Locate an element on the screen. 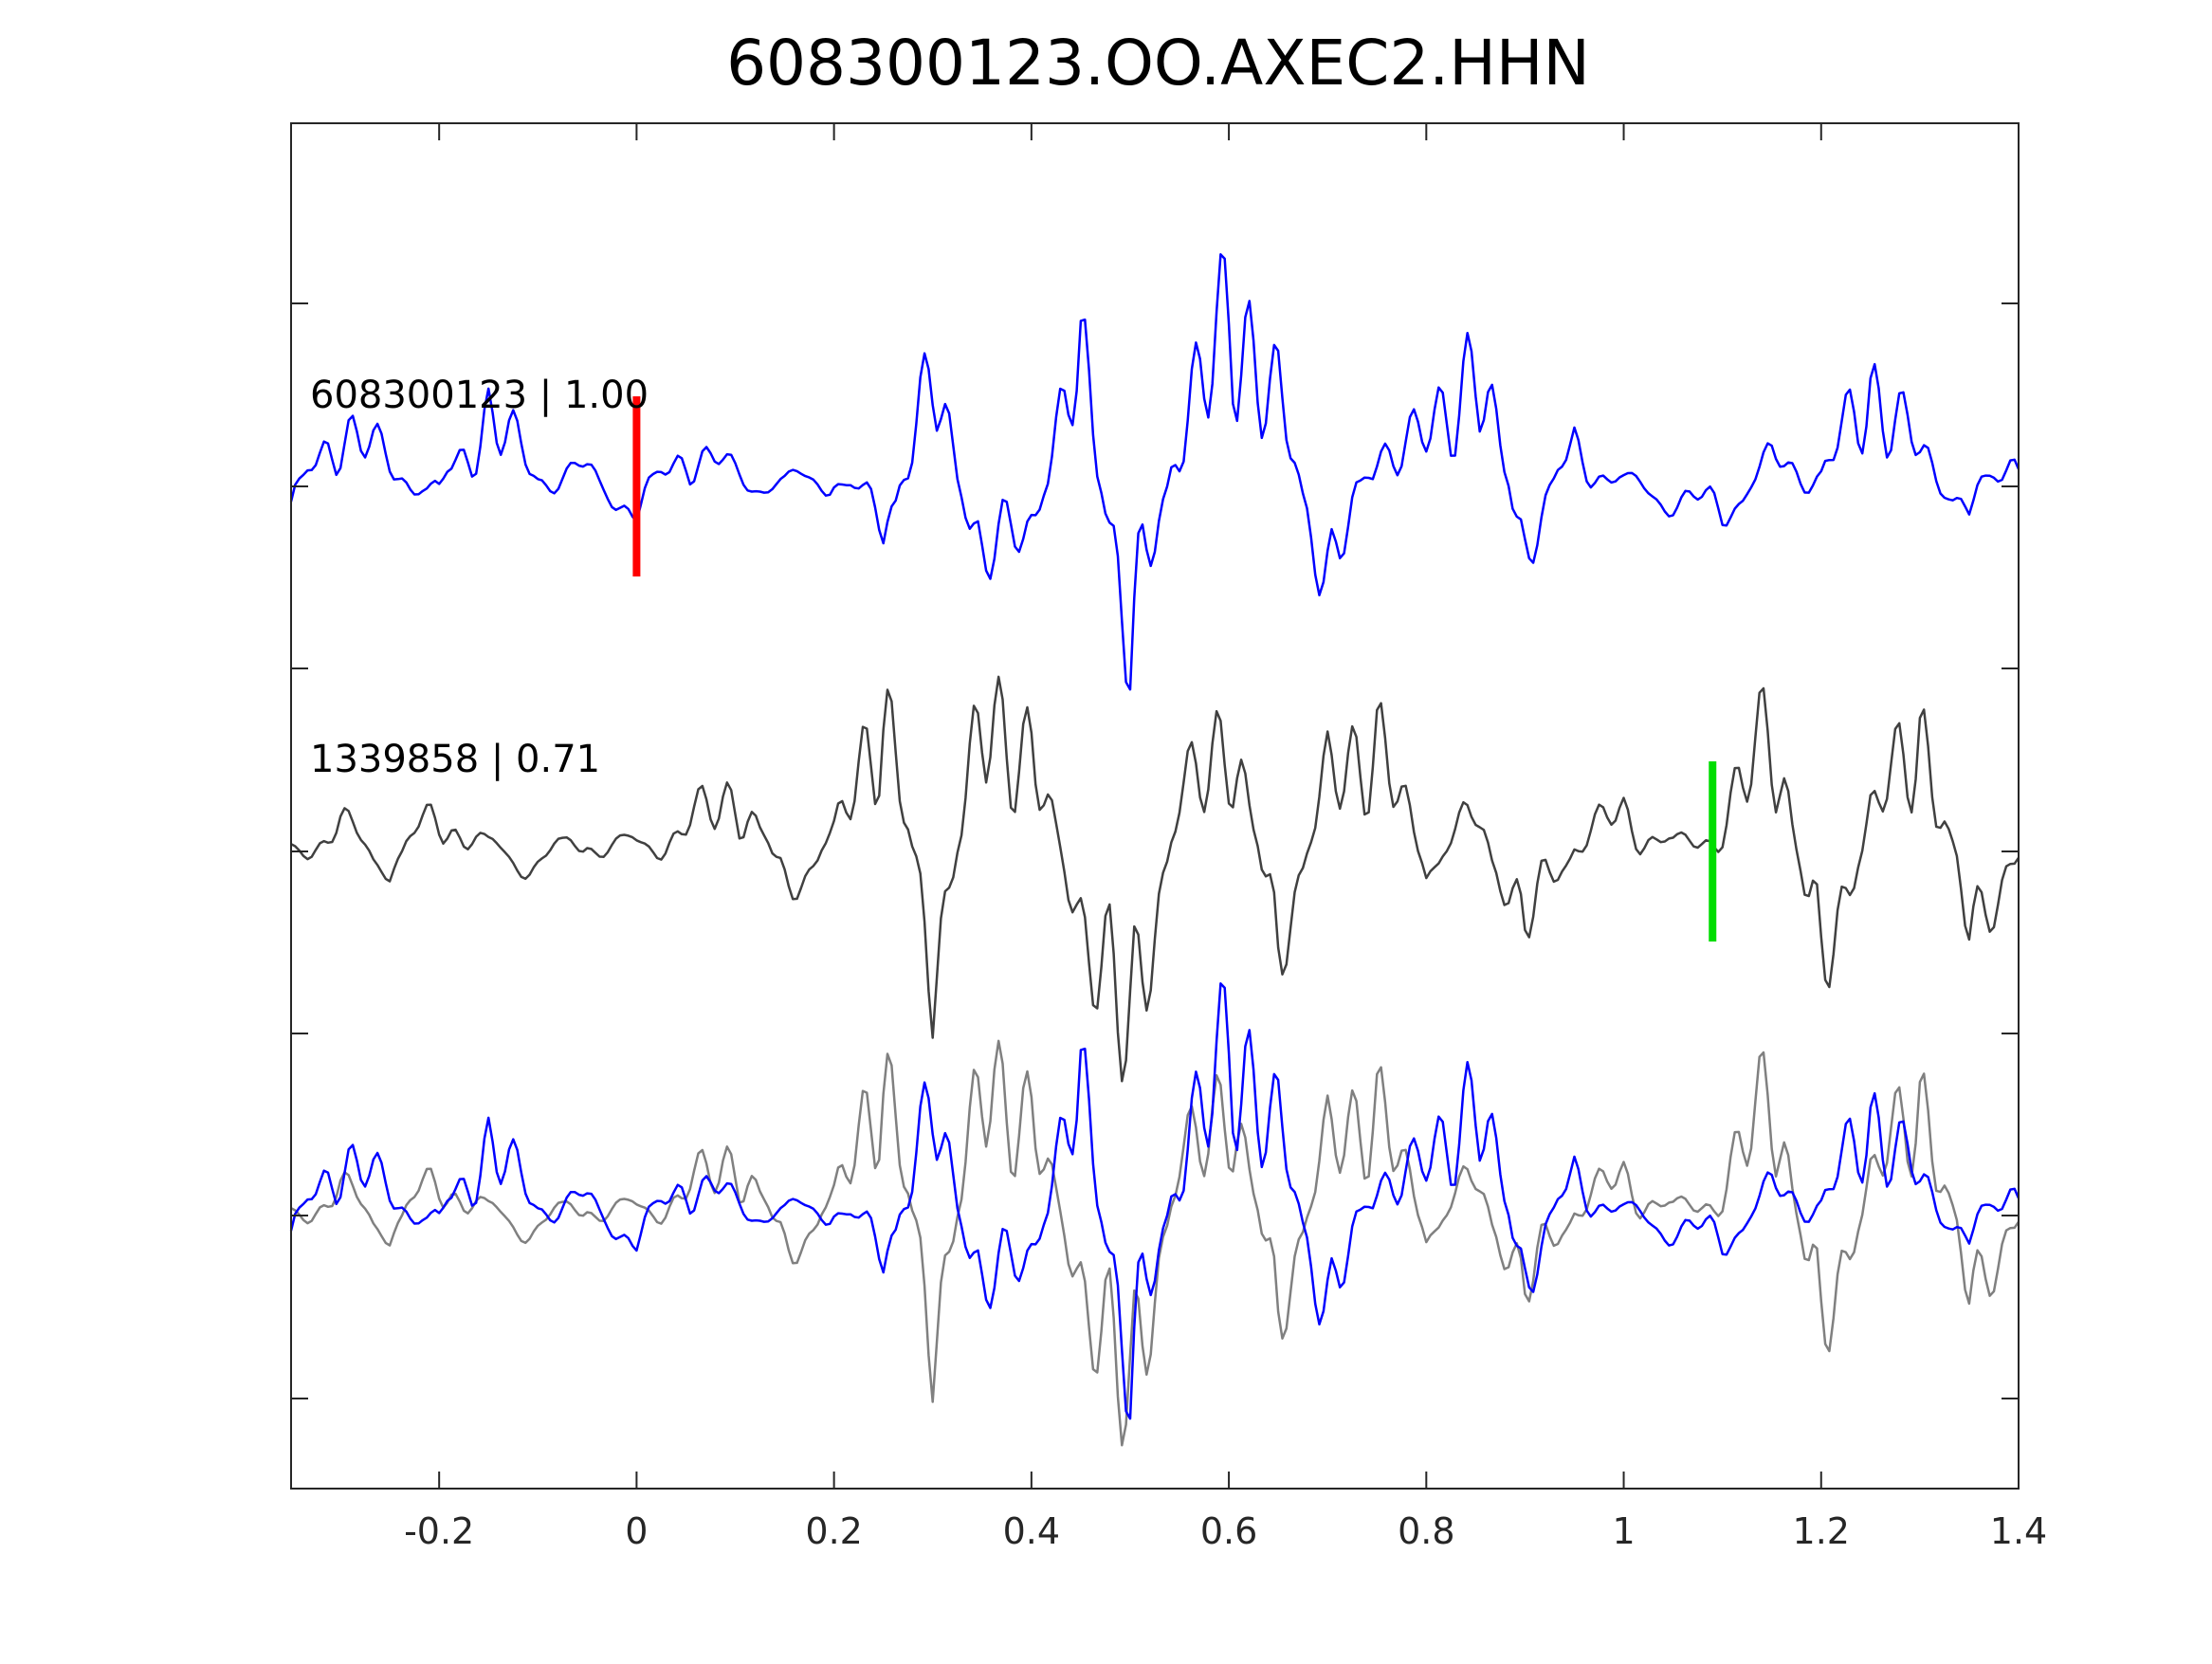 Image resolution: width=2212 pixels, height=1664 pixels. chart-title: 608300123.OO.AXEC2.HHN is located at coordinates (1158, 63).